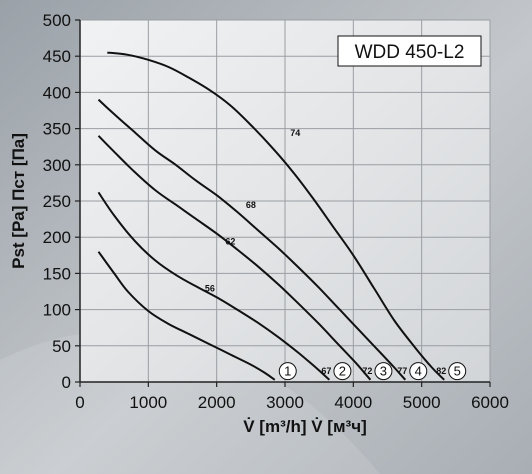  Describe the element at coordinates (57, 20) in the screenshot. I see `y-tick-label: 500` at that location.